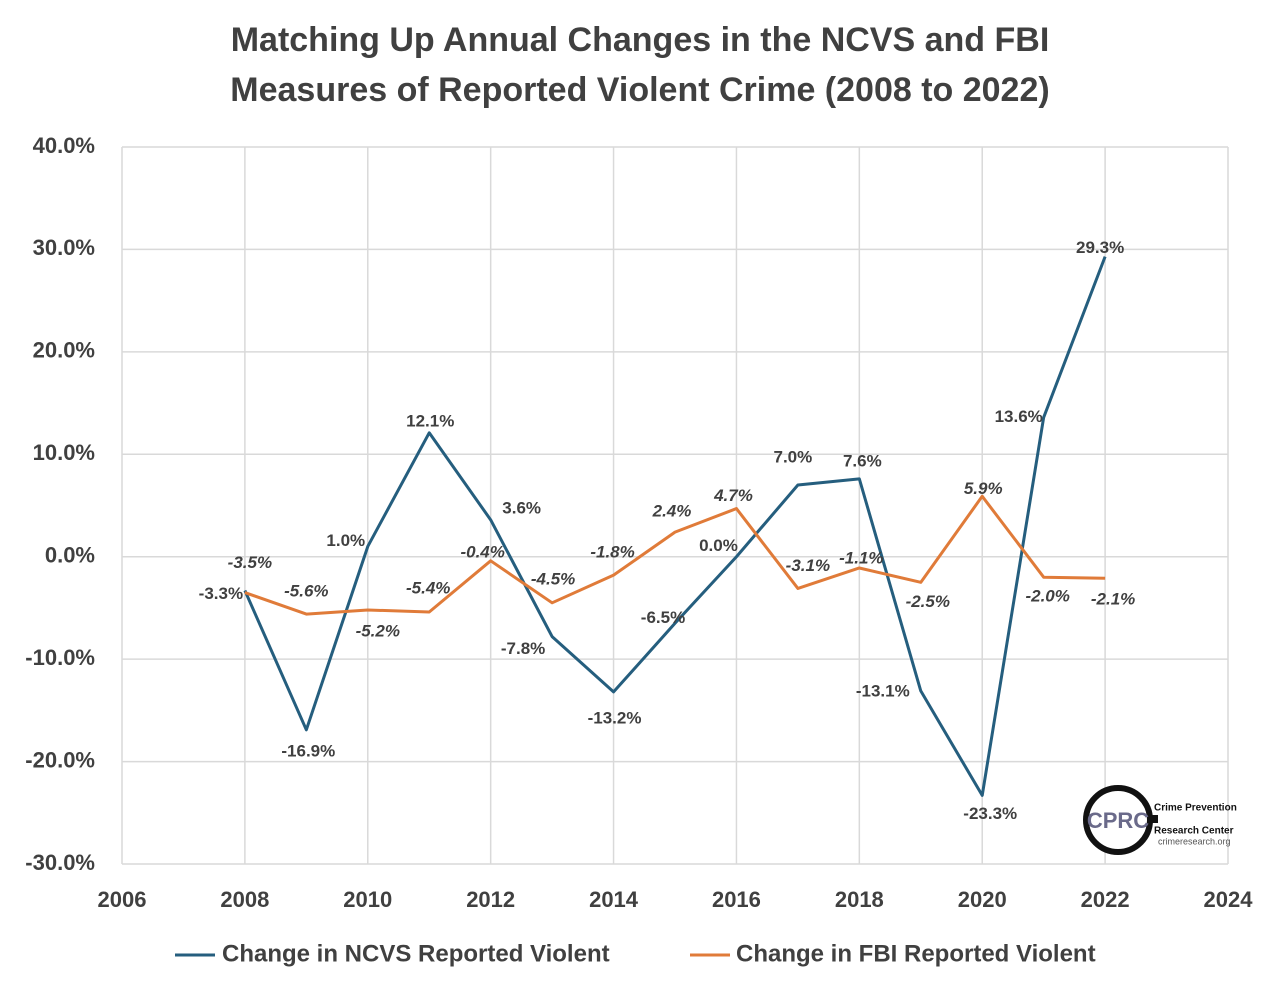  I want to click on x-tick-label: 2010, so click(367, 899).